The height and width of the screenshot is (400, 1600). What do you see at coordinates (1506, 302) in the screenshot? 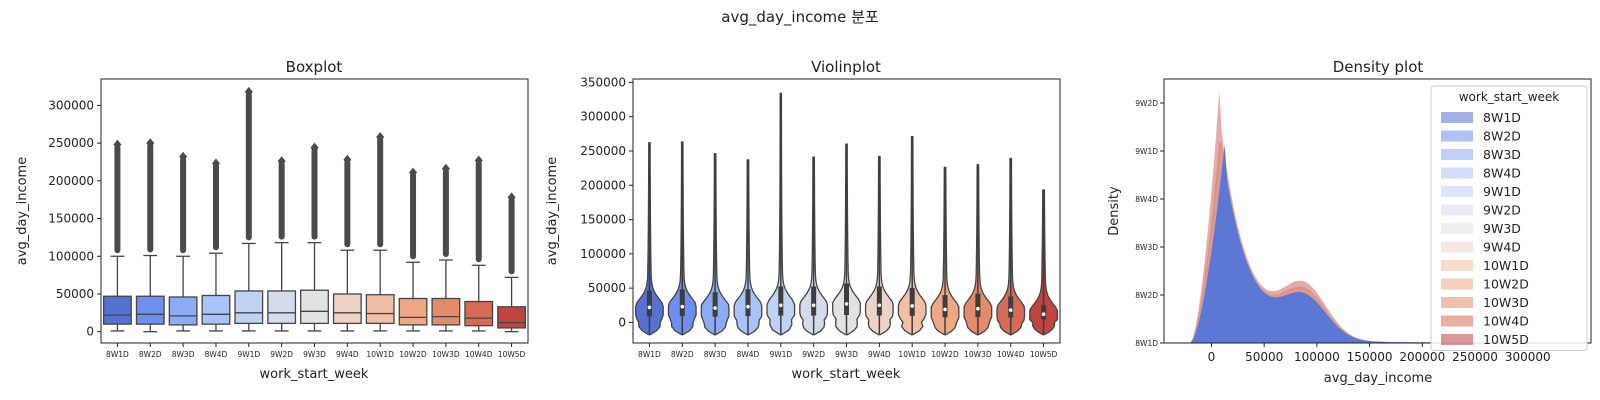
I see `density-legend-label: 10W3D` at bounding box center [1506, 302].